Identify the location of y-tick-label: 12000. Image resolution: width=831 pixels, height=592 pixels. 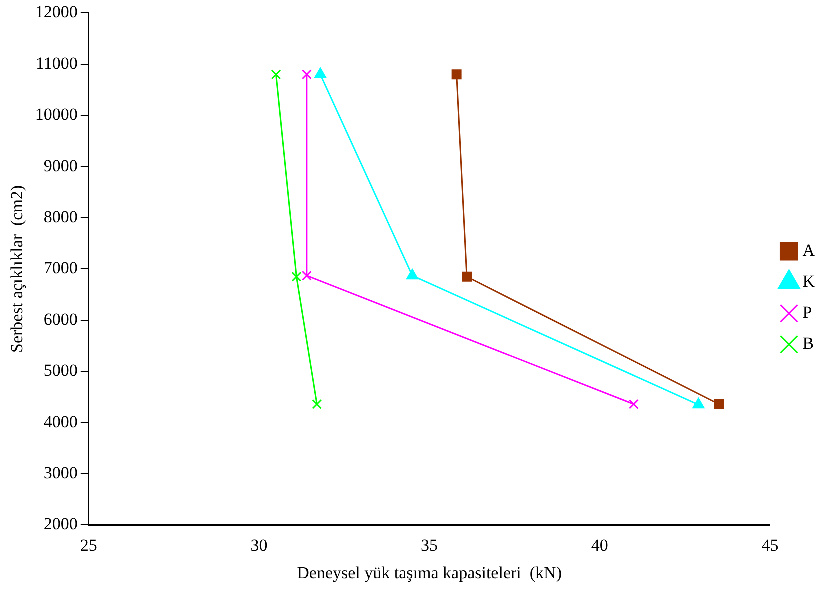
(56, 12).